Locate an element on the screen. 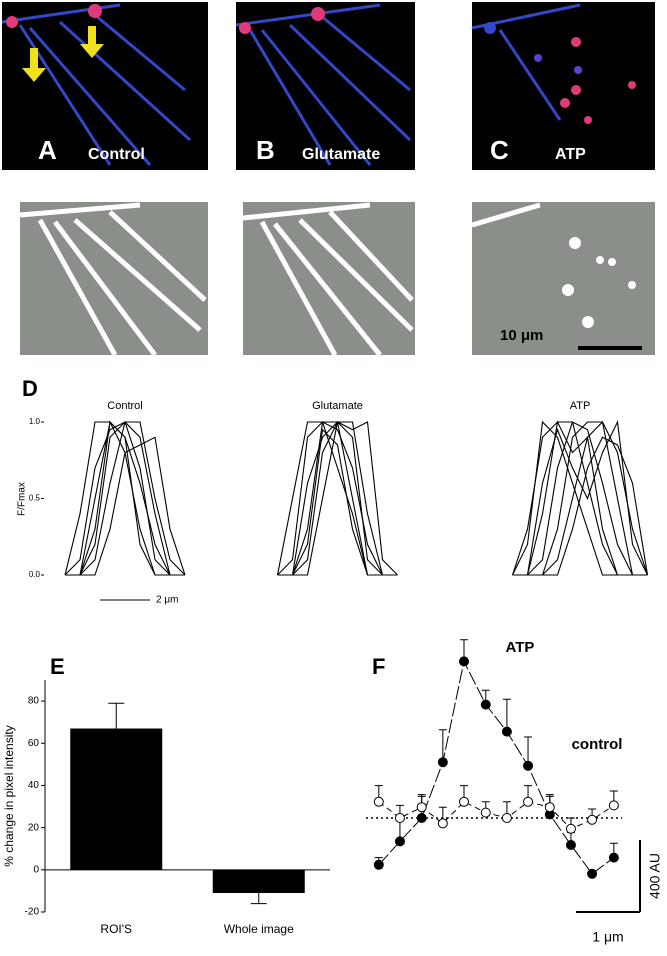  y-tick-label: 20 is located at coordinates (34, 827).